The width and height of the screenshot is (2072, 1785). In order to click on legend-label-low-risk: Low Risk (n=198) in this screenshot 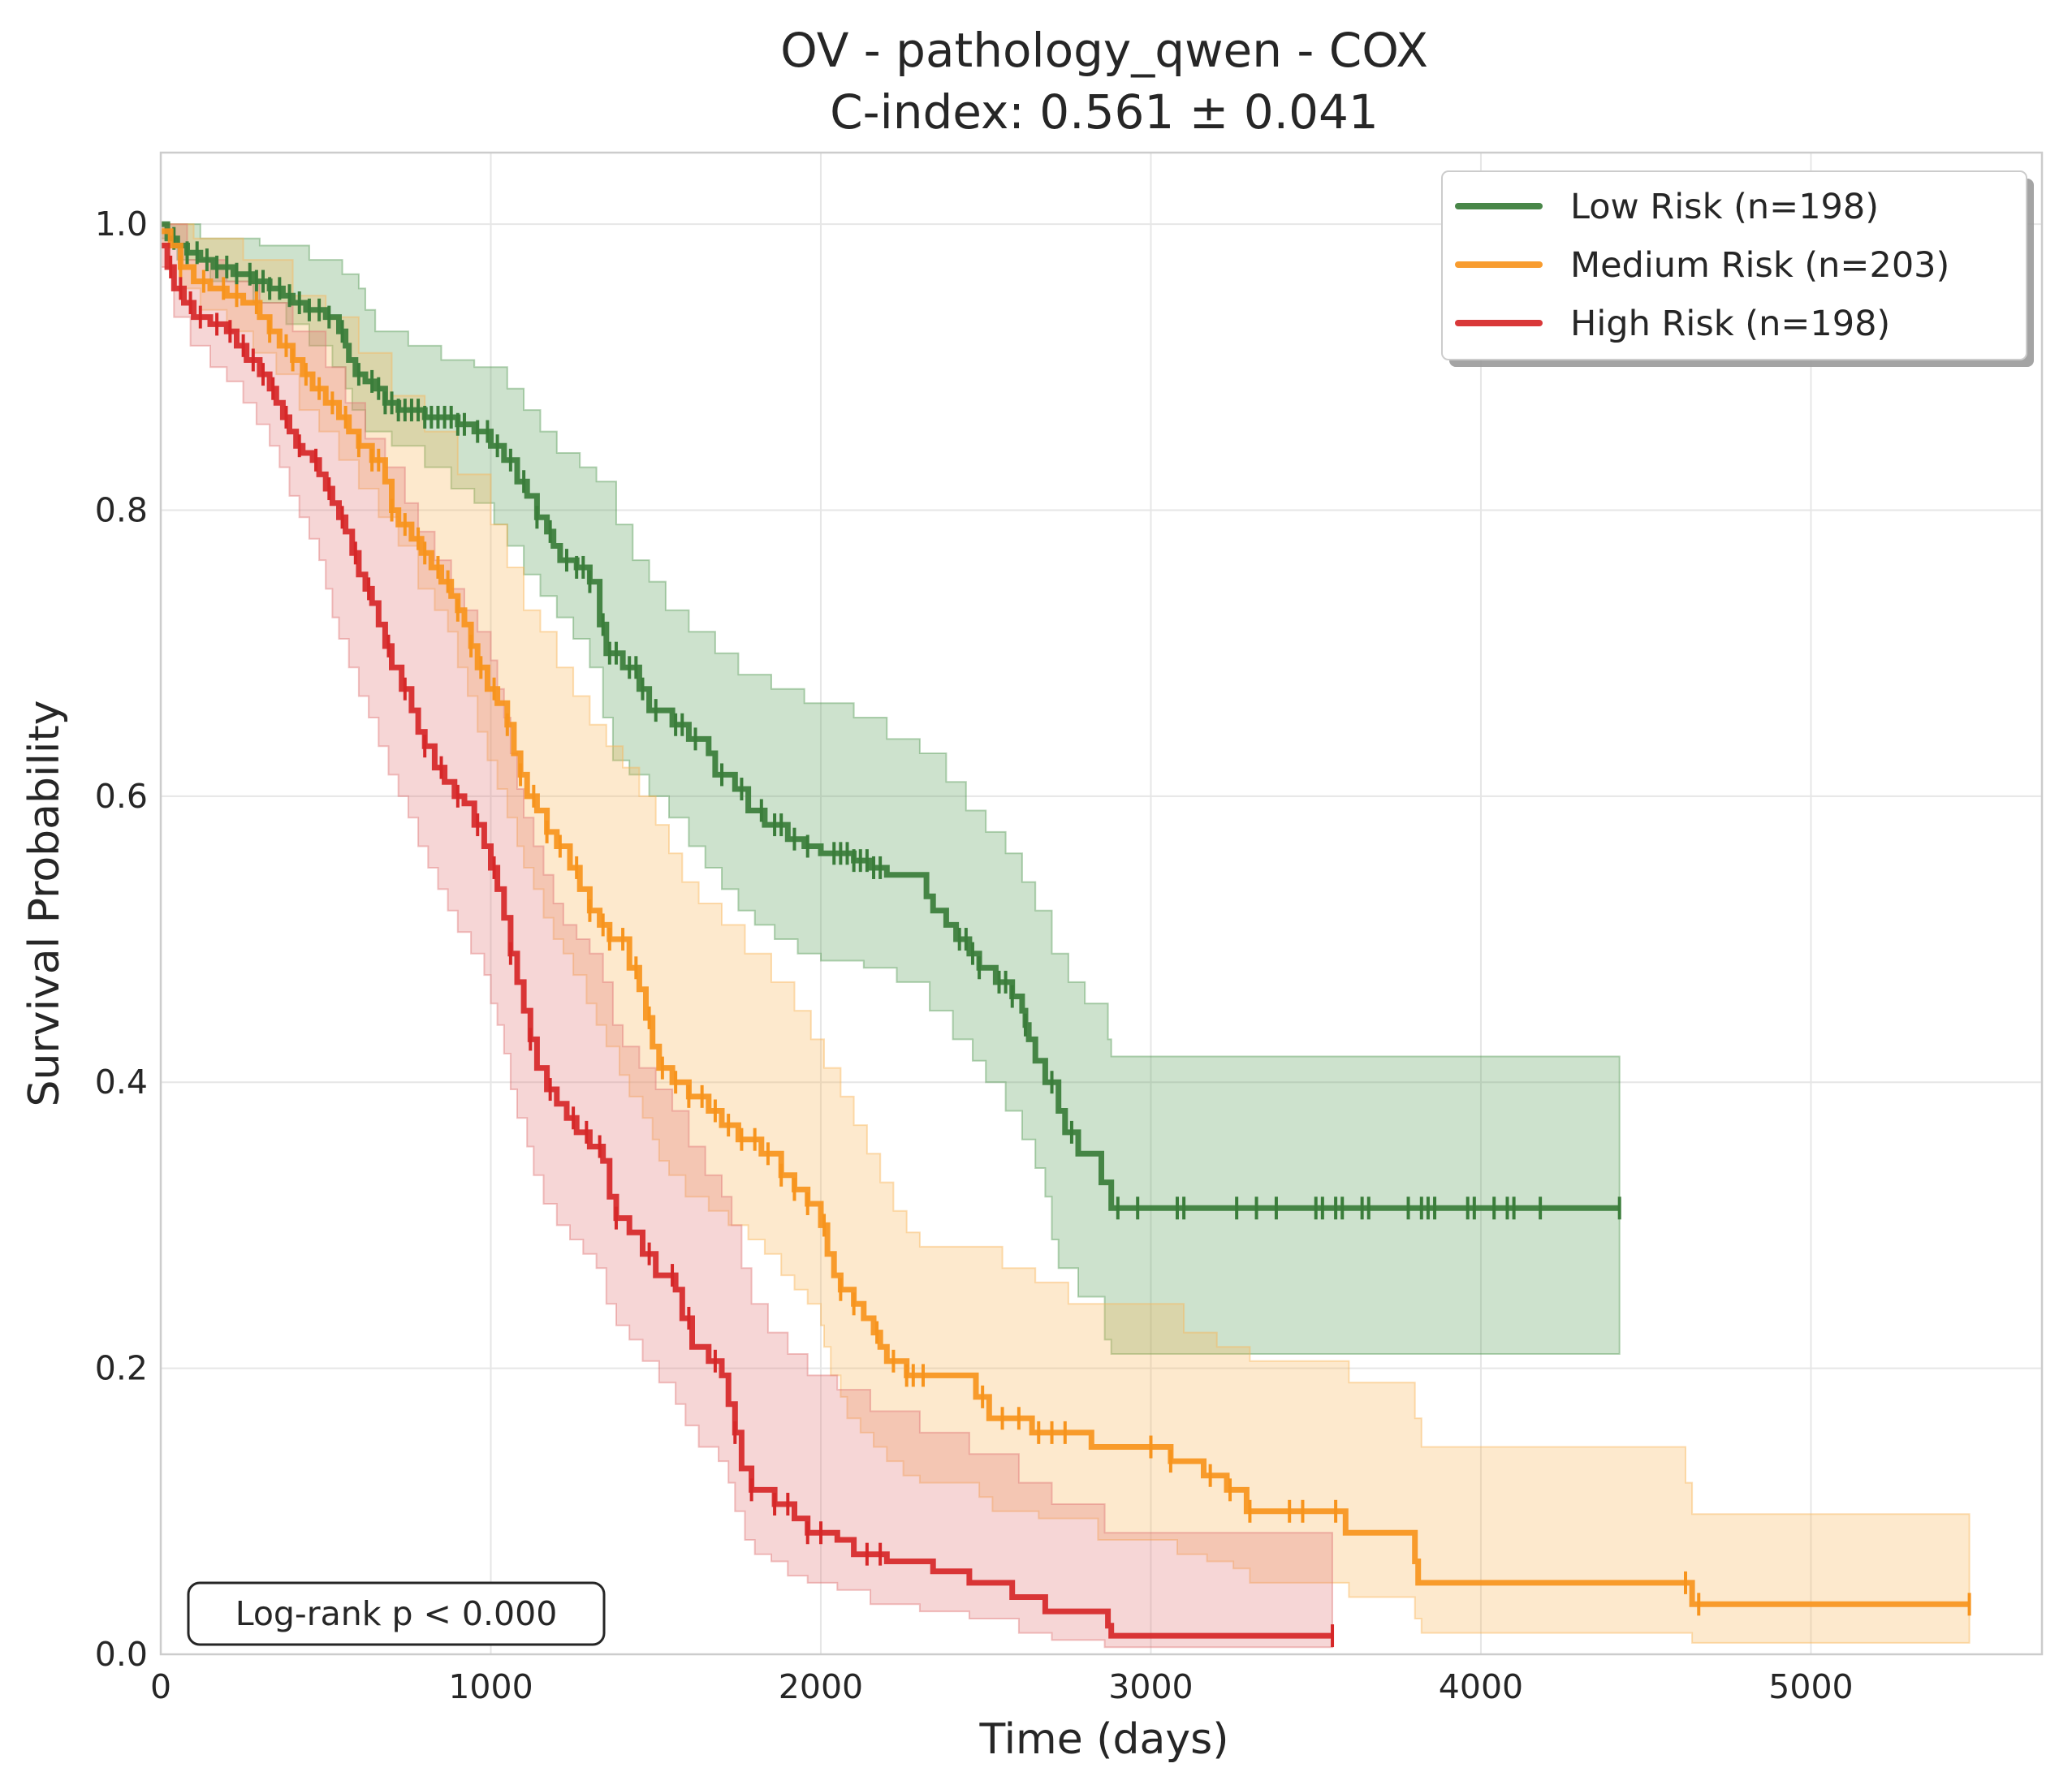, I will do `click(1724, 207)`.